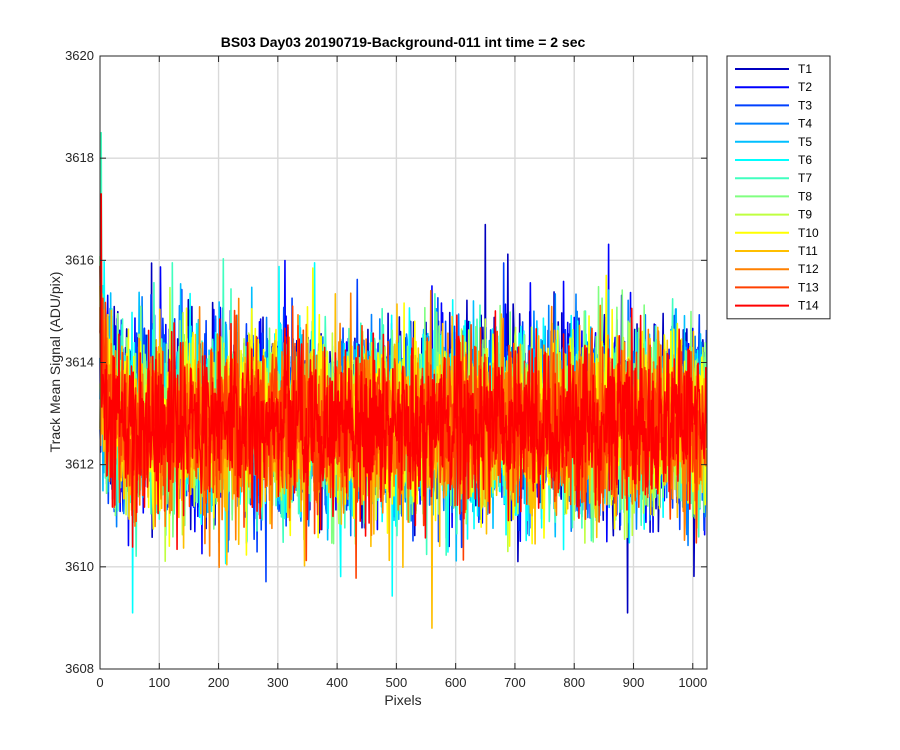 This screenshot has height=750, width=900. What do you see at coordinates (808, 306) in the screenshot?
I see `legend-label-t14: T14` at bounding box center [808, 306].